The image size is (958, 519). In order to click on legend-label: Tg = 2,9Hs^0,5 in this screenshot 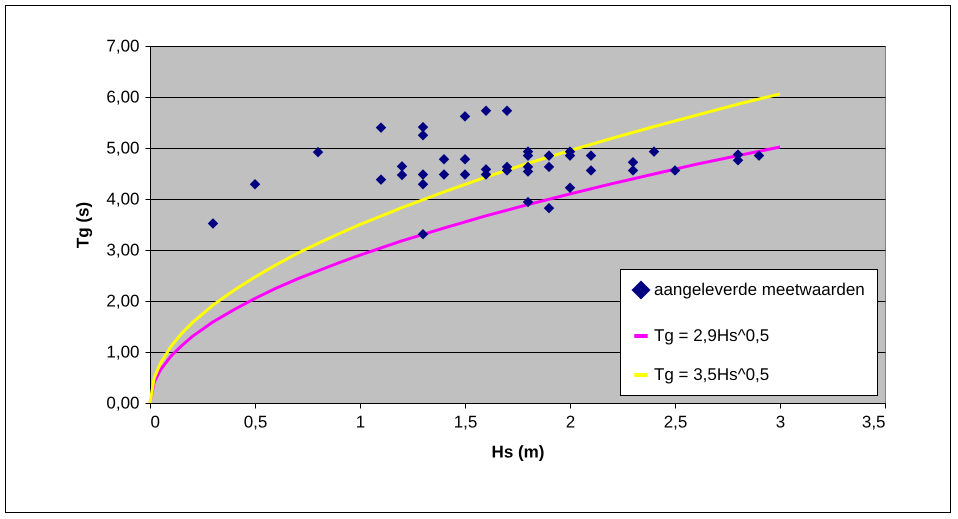, I will do `click(712, 335)`.